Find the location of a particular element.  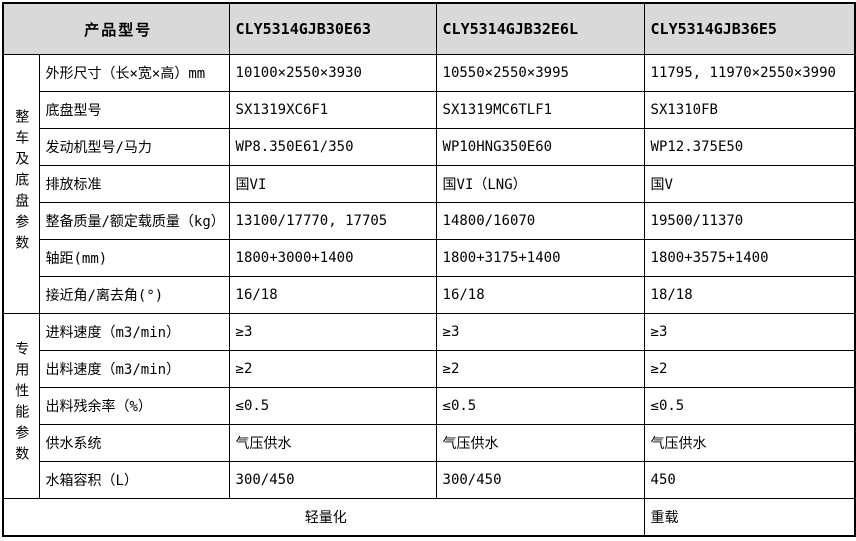

value-cell: 1800+3000+1400 is located at coordinates (332, 258).